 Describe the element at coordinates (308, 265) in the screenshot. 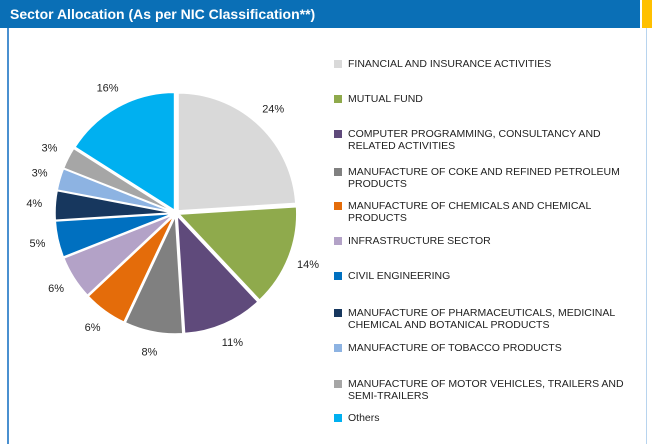

I see `slice-label: 14%` at that location.